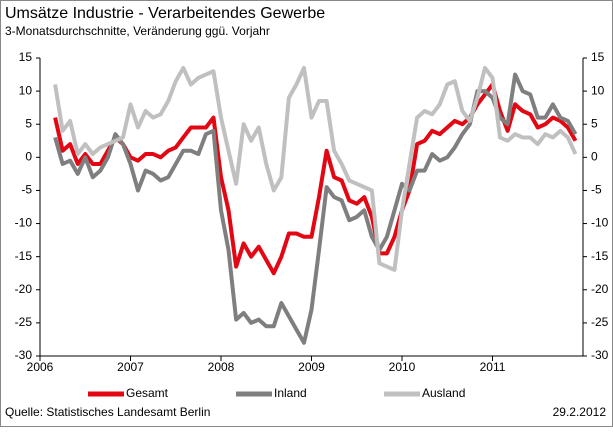 Image resolution: width=613 pixels, height=432 pixels. I want to click on y2-tick-label: -25, so click(600, 322).